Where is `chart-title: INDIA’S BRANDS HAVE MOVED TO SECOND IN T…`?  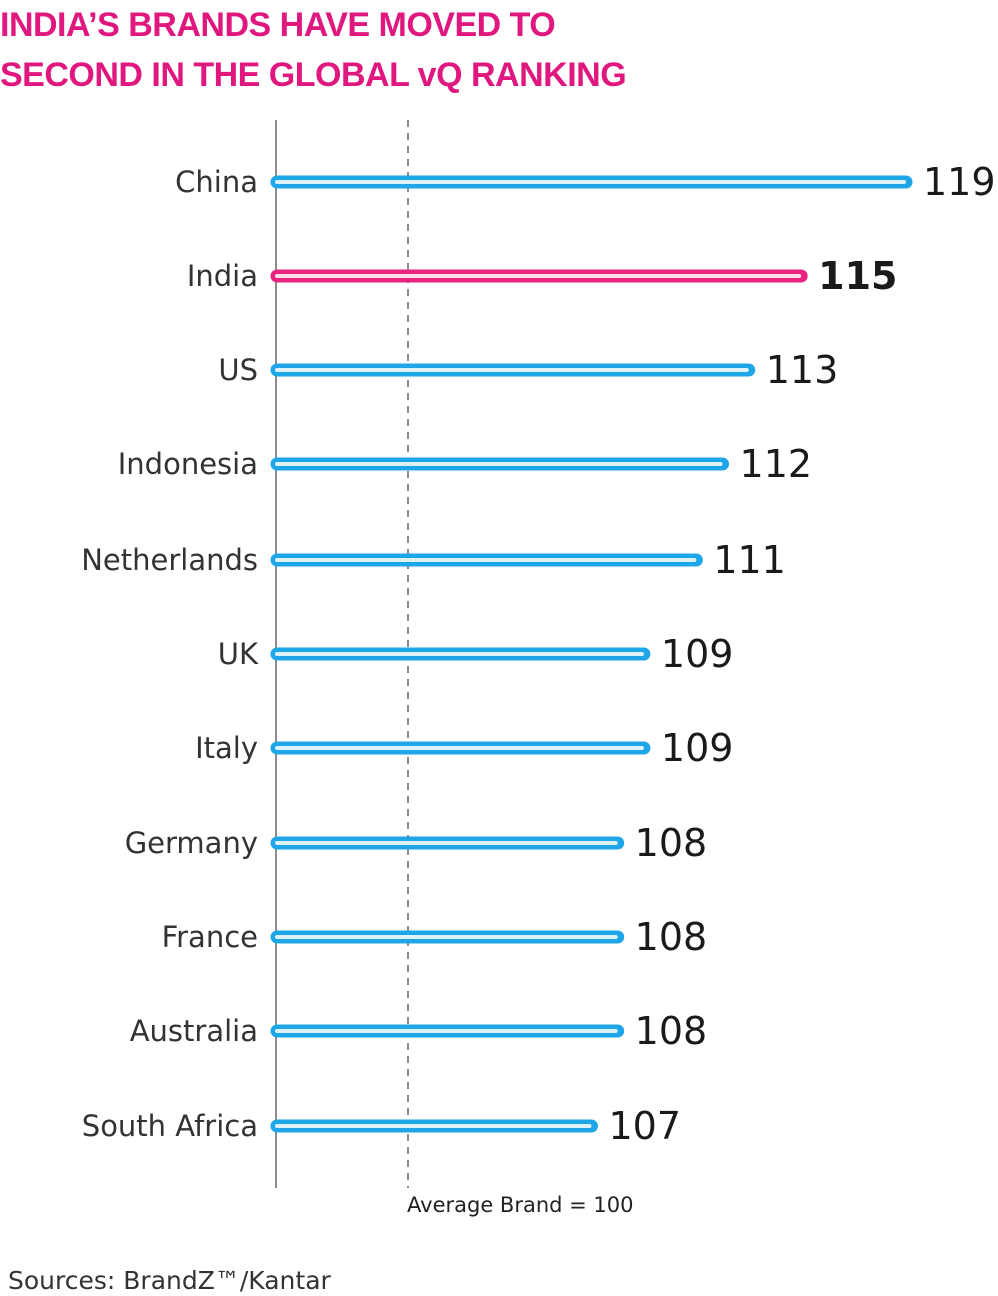 chart-title: INDIA’S BRANDS HAVE MOVED TO SECOND IN T… is located at coordinates (499, 50).